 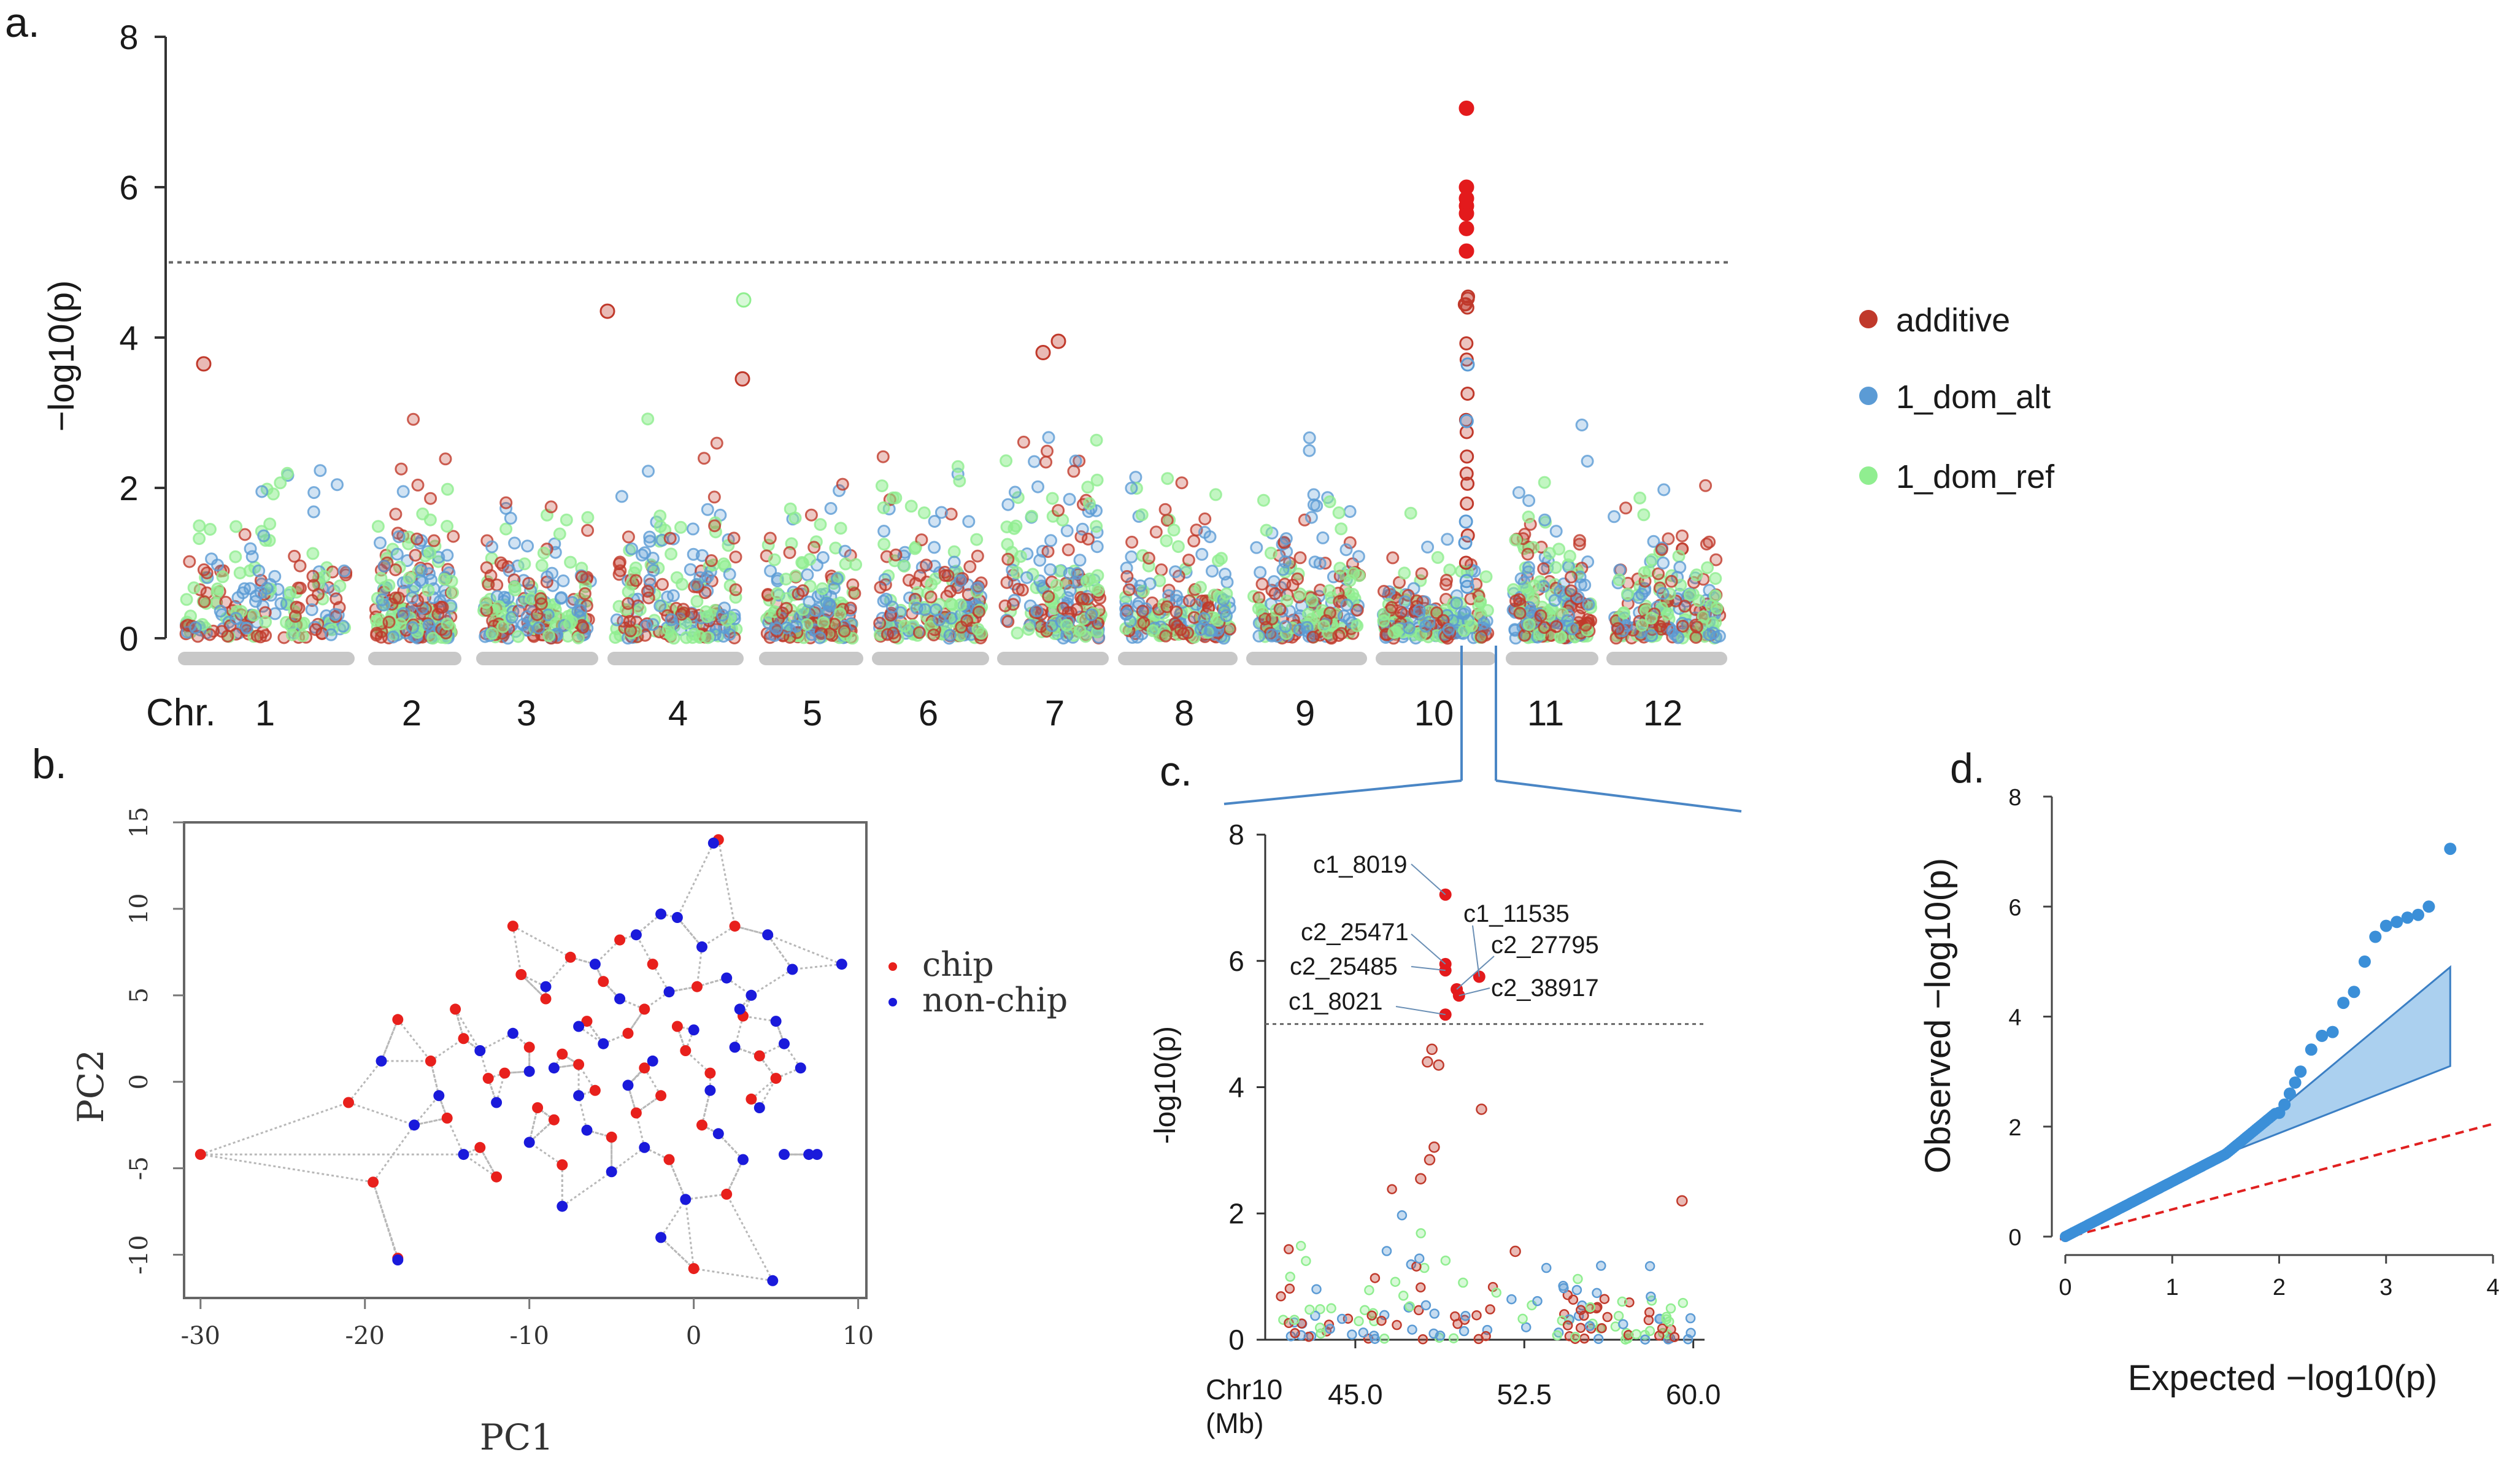 I want to click on b-legend-marker, so click(x=892, y=1002).